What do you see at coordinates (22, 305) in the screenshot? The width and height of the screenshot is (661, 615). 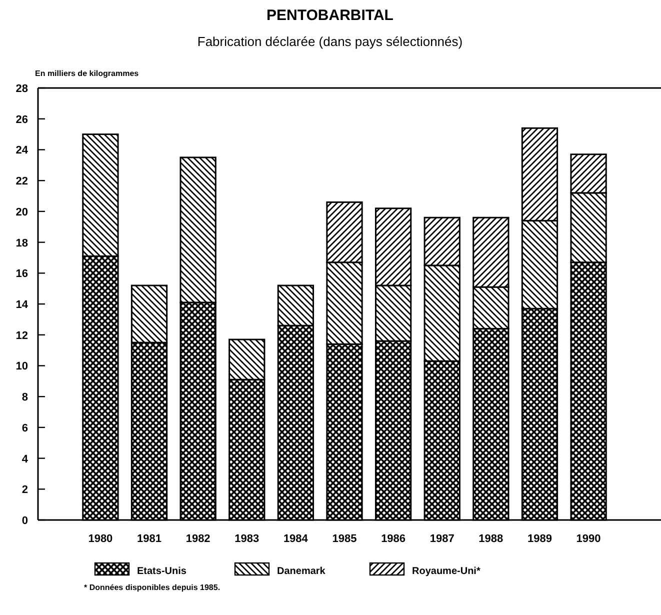 I see `y-tick-label: 14` at bounding box center [22, 305].